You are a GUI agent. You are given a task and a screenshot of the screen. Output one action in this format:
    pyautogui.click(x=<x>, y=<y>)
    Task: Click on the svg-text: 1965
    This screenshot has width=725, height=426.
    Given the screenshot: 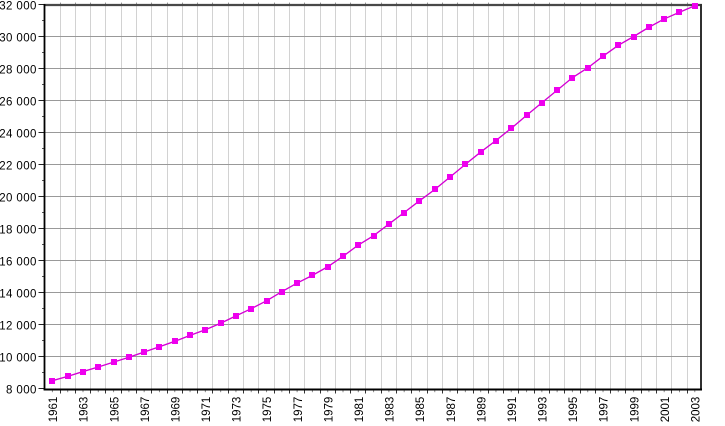 What is the action you would take?
    pyautogui.click(x=115, y=410)
    